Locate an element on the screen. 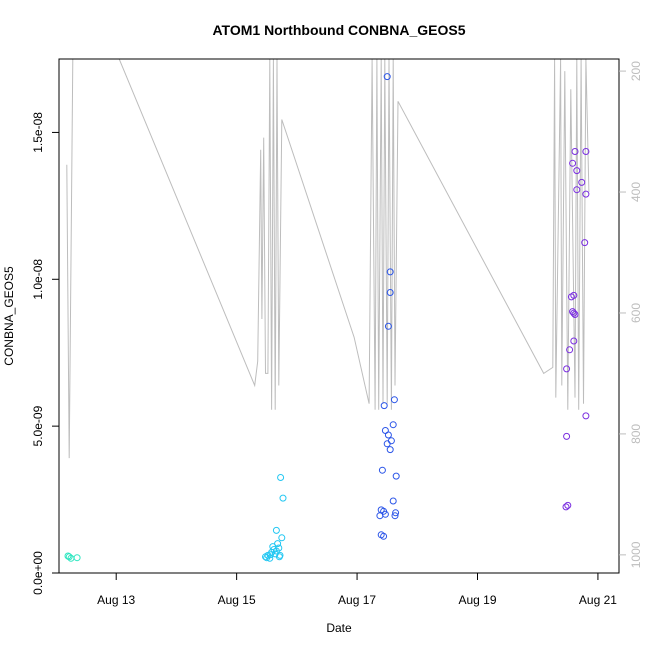  x-tick-label: Aug 21 is located at coordinates (598, 600).